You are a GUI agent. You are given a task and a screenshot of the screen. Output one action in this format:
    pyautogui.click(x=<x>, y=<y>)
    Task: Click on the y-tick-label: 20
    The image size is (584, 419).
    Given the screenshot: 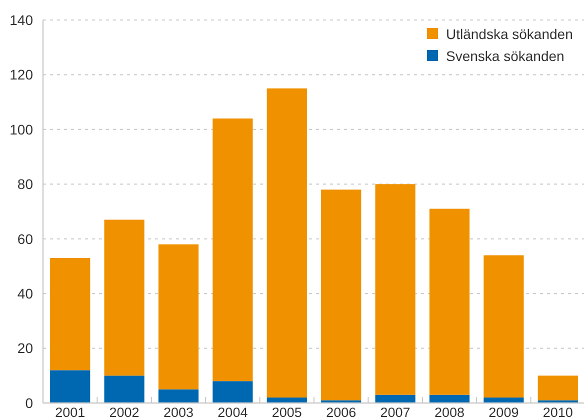 What is the action you would take?
    pyautogui.click(x=25, y=348)
    